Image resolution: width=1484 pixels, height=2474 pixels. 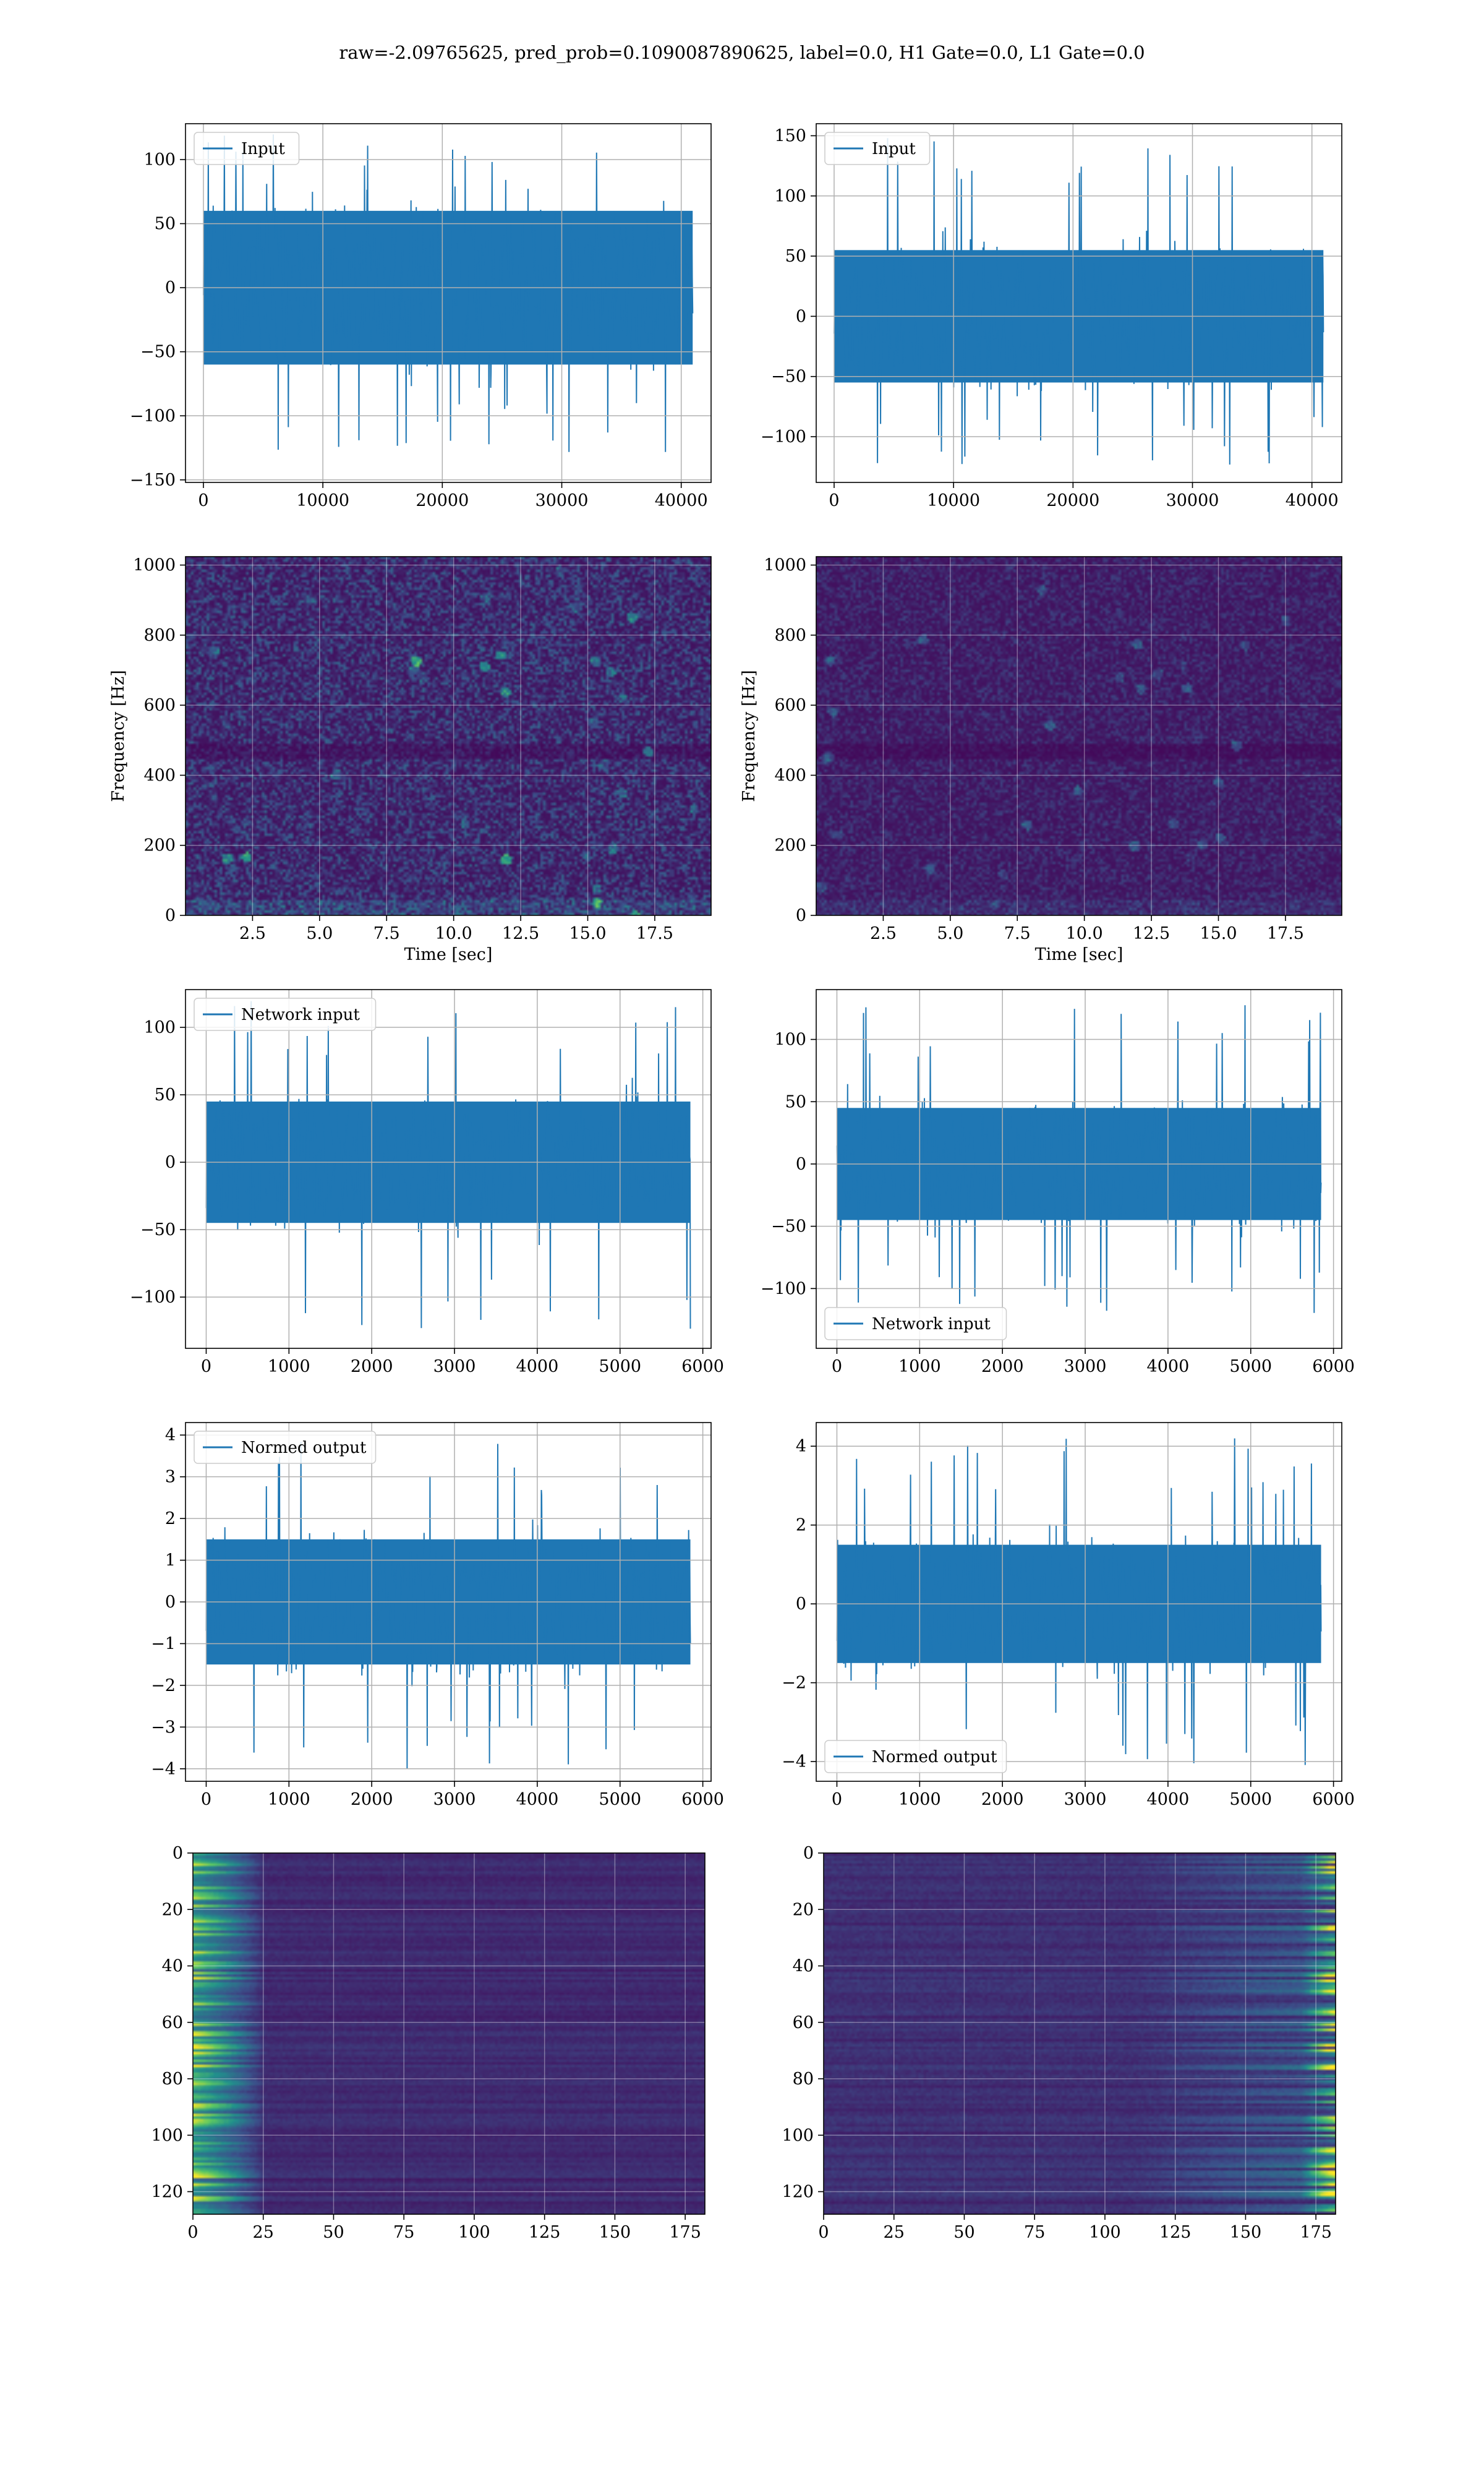 What do you see at coordinates (263, 2232) in the screenshot?
I see `feature-map-h1-xtick-label: 25` at bounding box center [263, 2232].